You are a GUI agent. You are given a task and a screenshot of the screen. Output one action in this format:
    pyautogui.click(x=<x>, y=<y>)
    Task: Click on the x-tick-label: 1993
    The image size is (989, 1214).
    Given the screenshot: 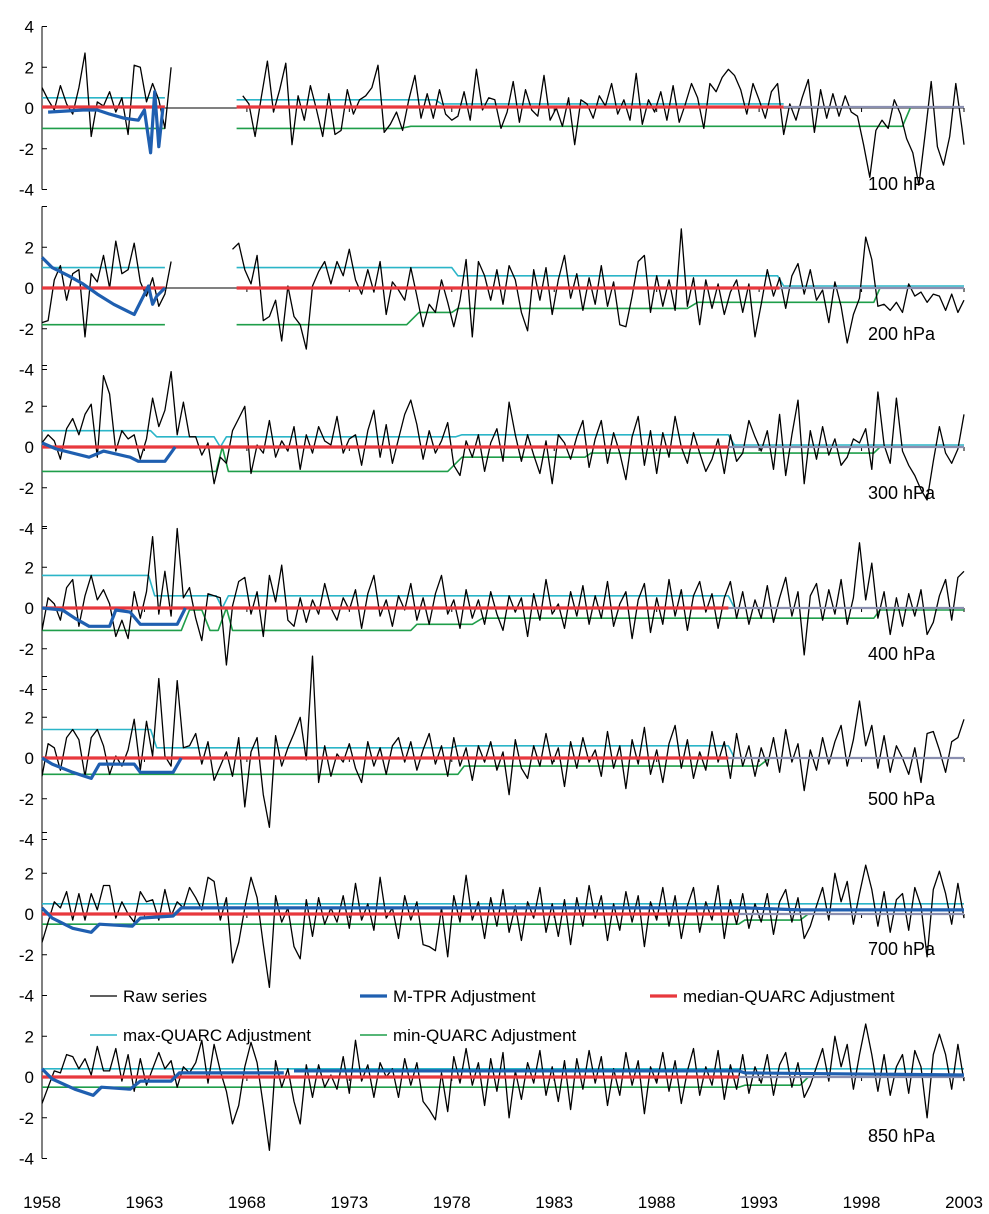 What is the action you would take?
    pyautogui.click(x=759, y=1202)
    